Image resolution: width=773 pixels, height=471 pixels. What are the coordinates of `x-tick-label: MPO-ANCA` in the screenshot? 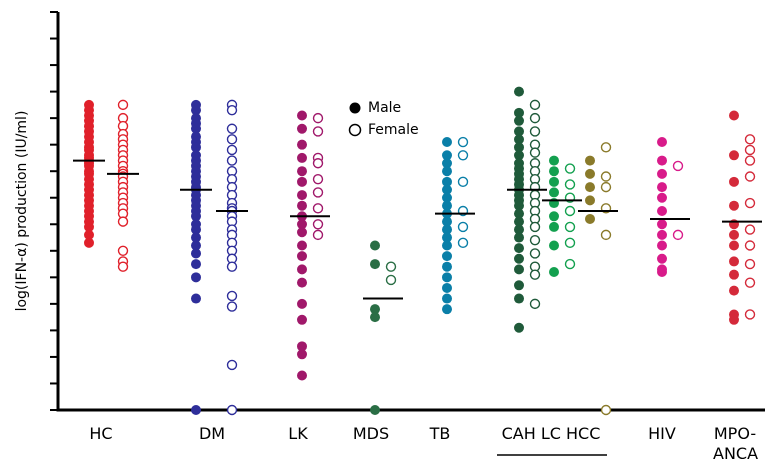 It's located at (736, 443).